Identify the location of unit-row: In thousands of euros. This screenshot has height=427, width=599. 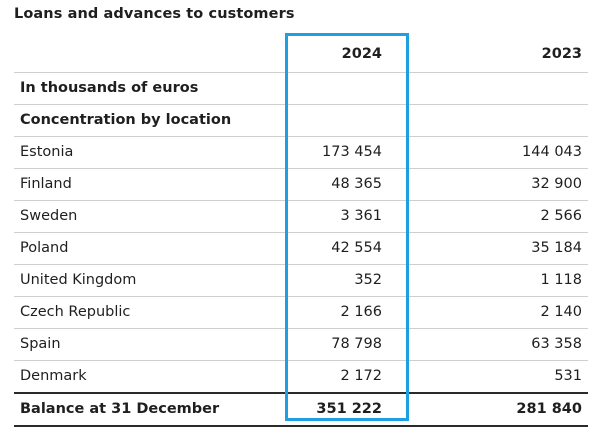
(301, 89).